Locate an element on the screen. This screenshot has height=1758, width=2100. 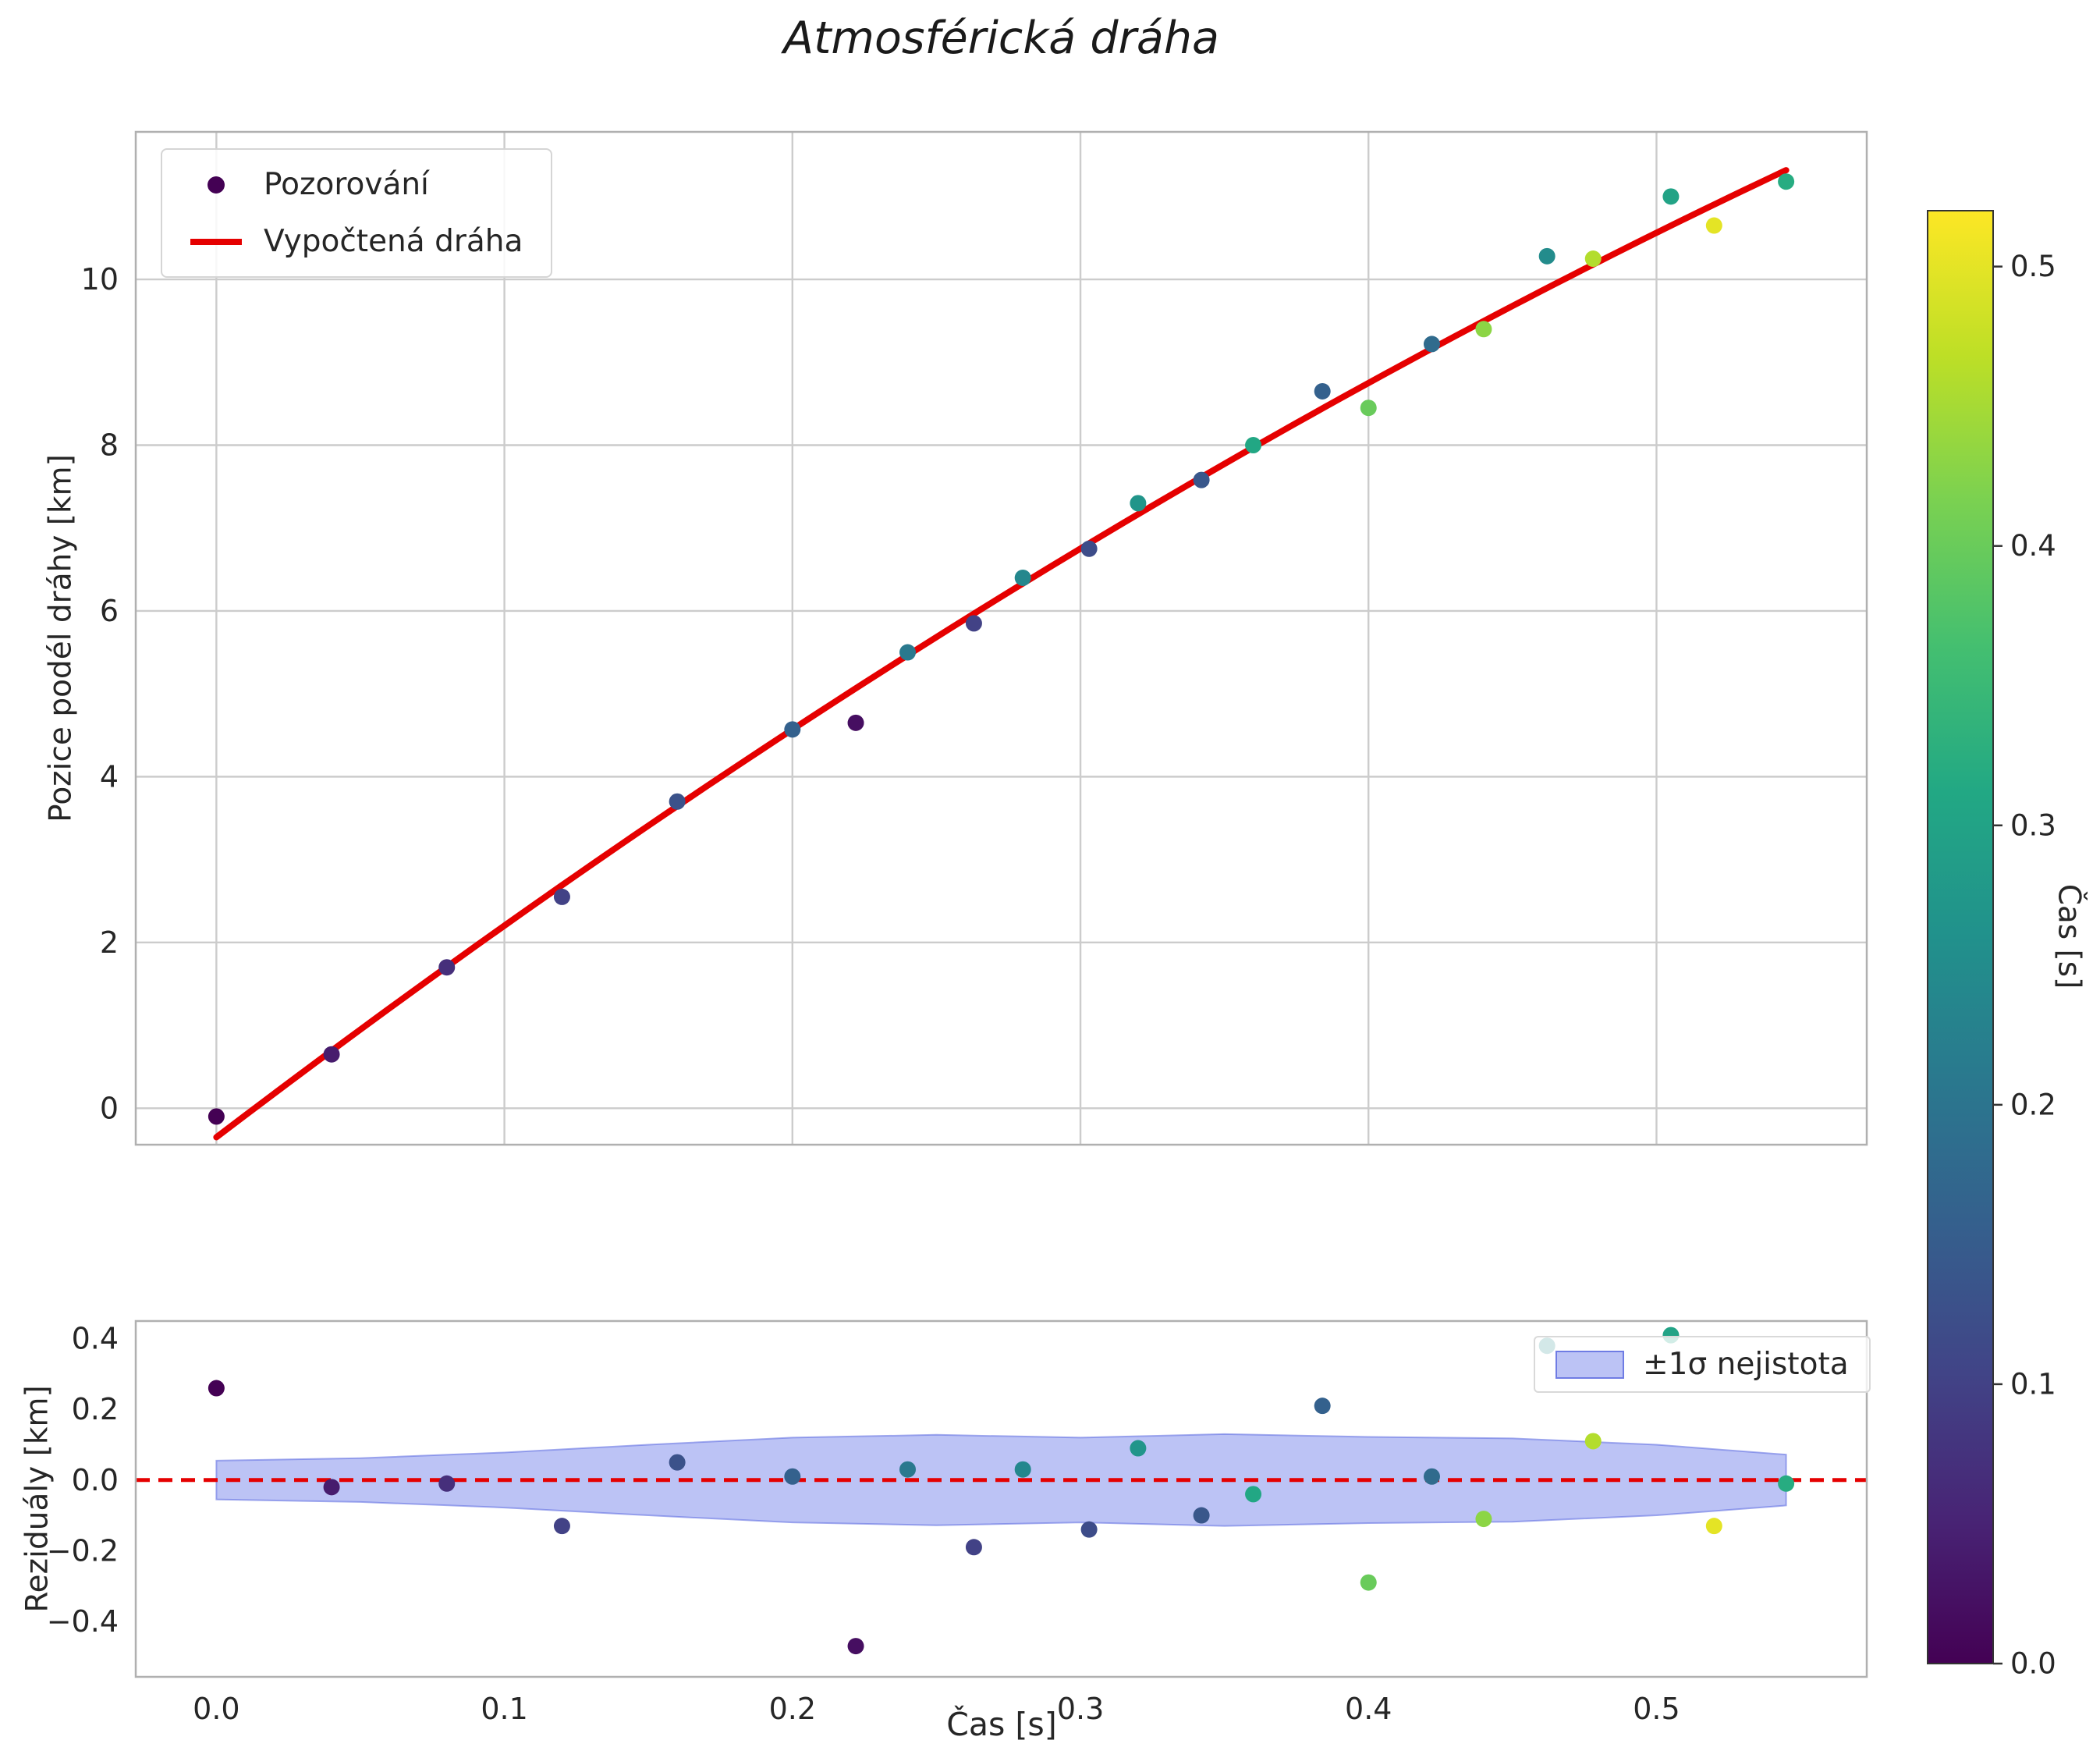
legend-item-observations: Pozorování is located at coordinates (356, 184).